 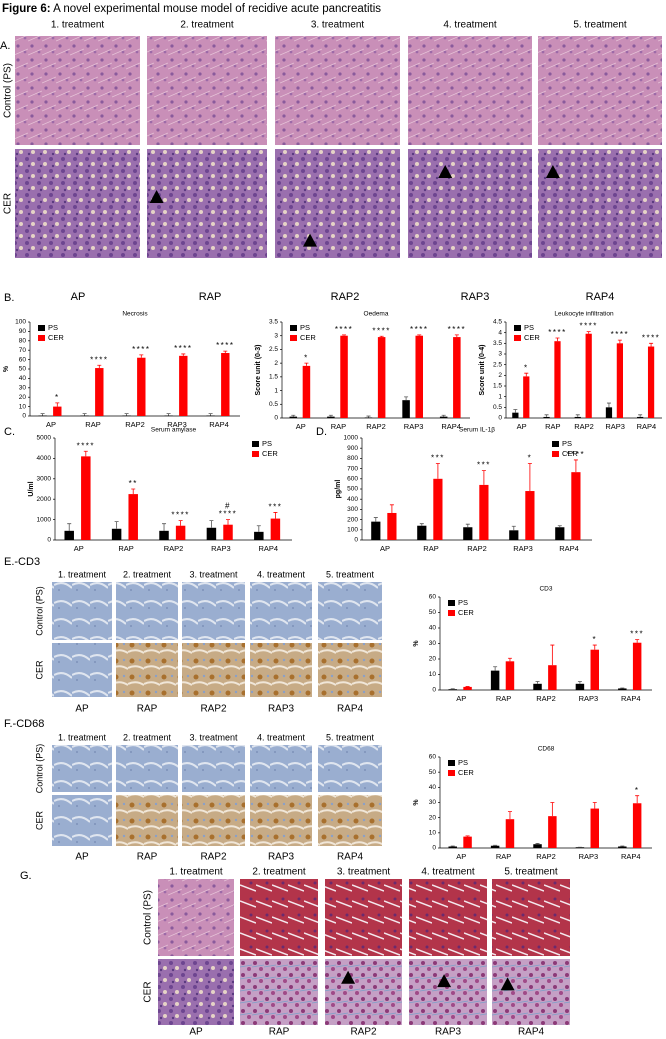 What do you see at coordinates (589, 698) in the screenshot?
I see `x-tick-label: RAP3` at bounding box center [589, 698].